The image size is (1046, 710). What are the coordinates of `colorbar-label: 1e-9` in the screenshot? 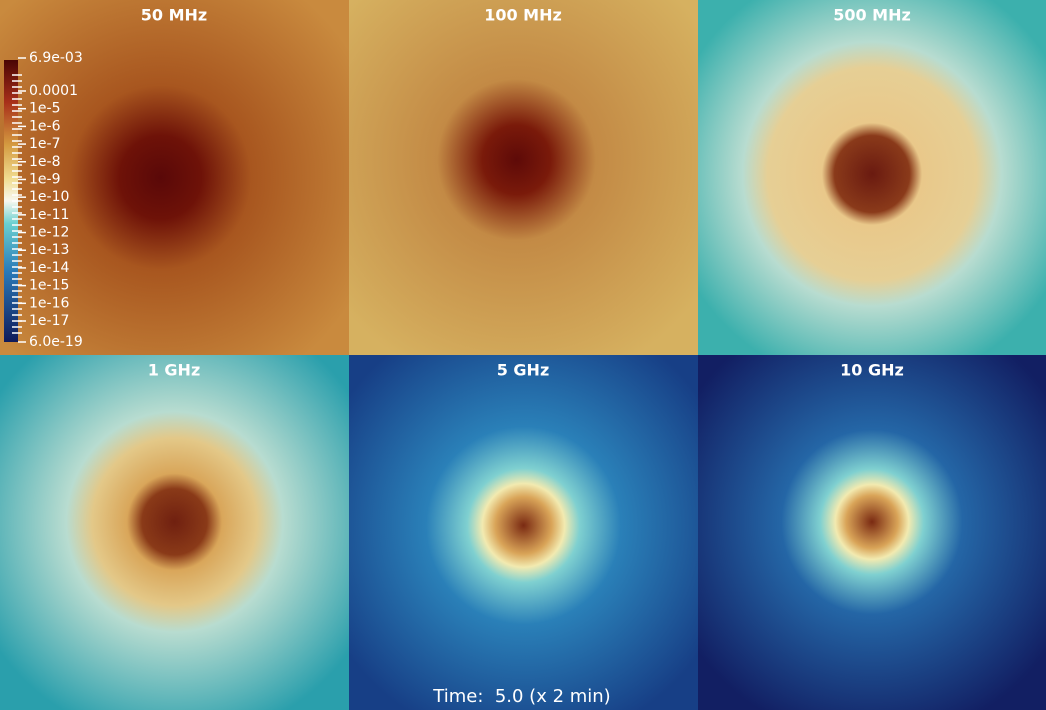 It's located at (44, 179).